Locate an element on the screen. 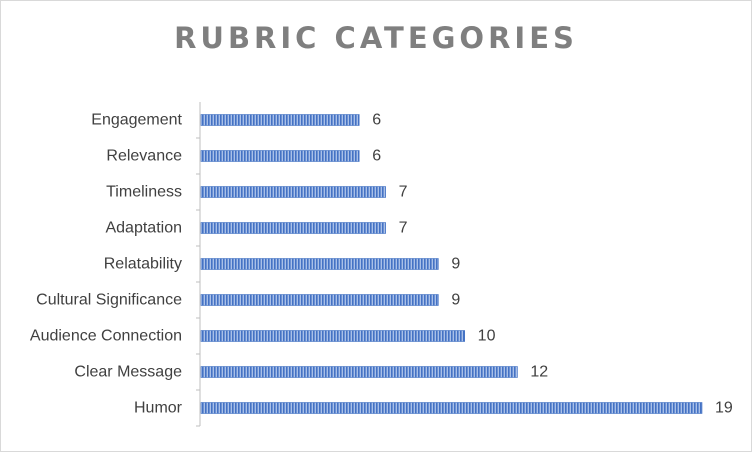 The height and width of the screenshot is (452, 752). category-label: Clear Message is located at coordinates (128, 372).